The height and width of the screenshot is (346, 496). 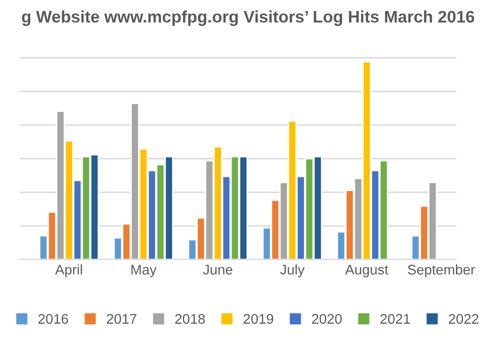 I want to click on x-tick-label: June, so click(x=217, y=269).